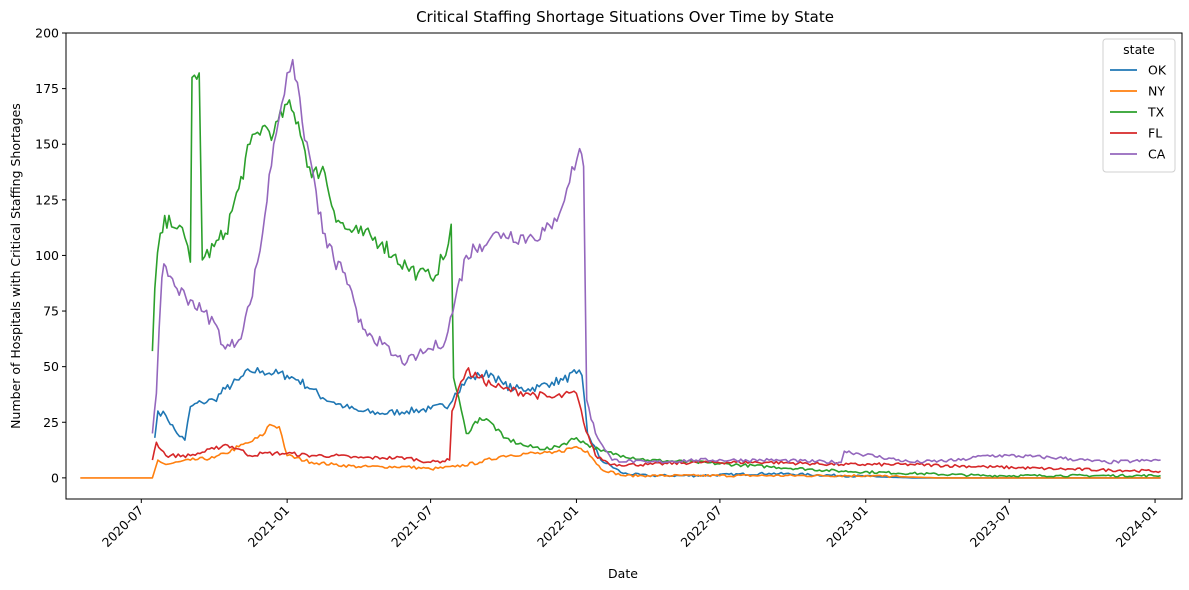 The height and width of the screenshot is (590, 1189). What do you see at coordinates (47, 88) in the screenshot?
I see `y-tick-label: 175` at bounding box center [47, 88].